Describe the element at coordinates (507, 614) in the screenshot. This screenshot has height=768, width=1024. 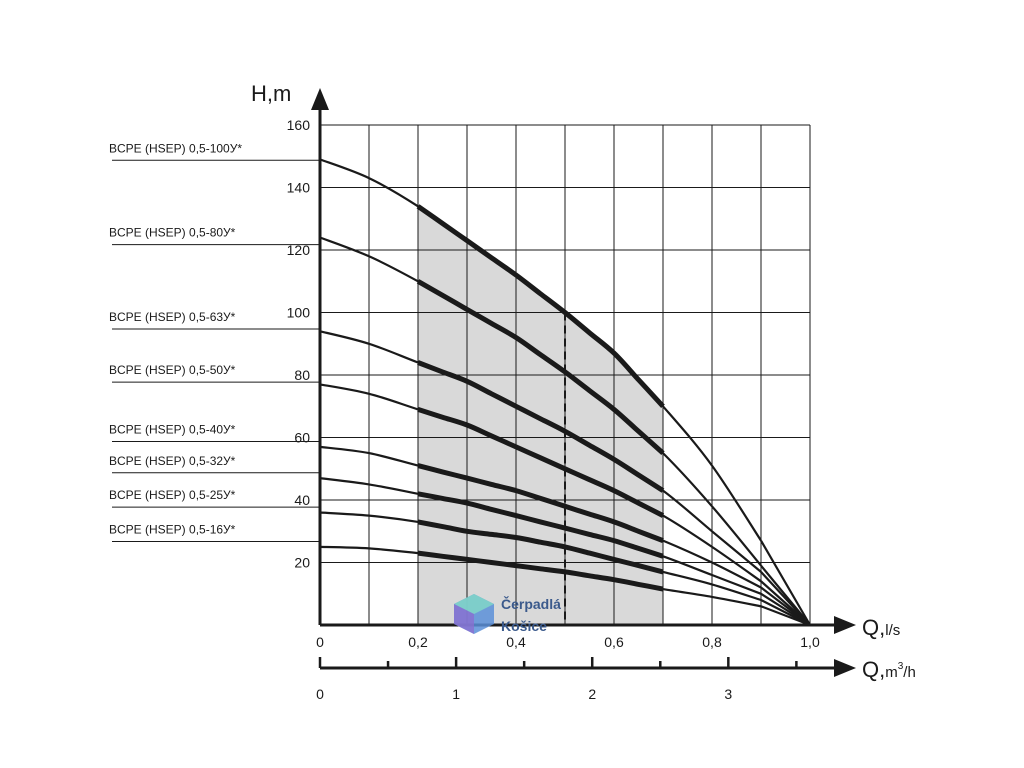
I see `watermark-logo: Čerpadlá Košice` at that location.